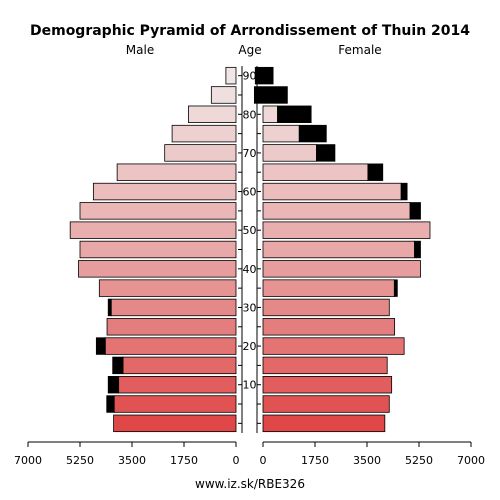 Image resolution: width=500 pixels, height=500 pixels. What do you see at coordinates (419, 460) in the screenshot?
I see `female-x-tick-label-3: 5250` at bounding box center [419, 460].